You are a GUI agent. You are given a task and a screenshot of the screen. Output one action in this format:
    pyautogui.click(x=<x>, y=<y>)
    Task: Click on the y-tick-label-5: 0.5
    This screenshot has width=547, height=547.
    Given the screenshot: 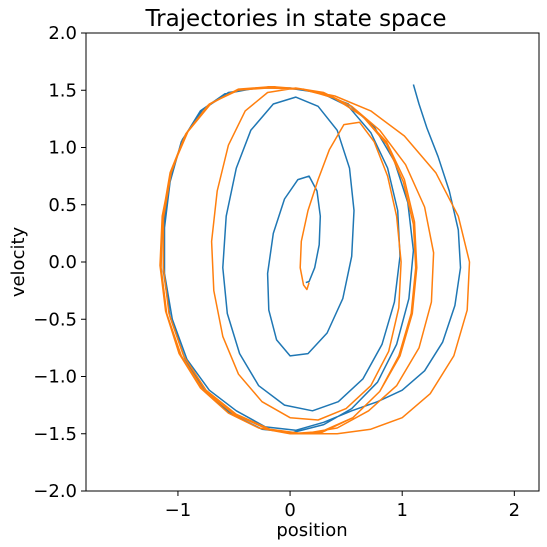 What is the action you would take?
    pyautogui.click(x=62, y=205)
    